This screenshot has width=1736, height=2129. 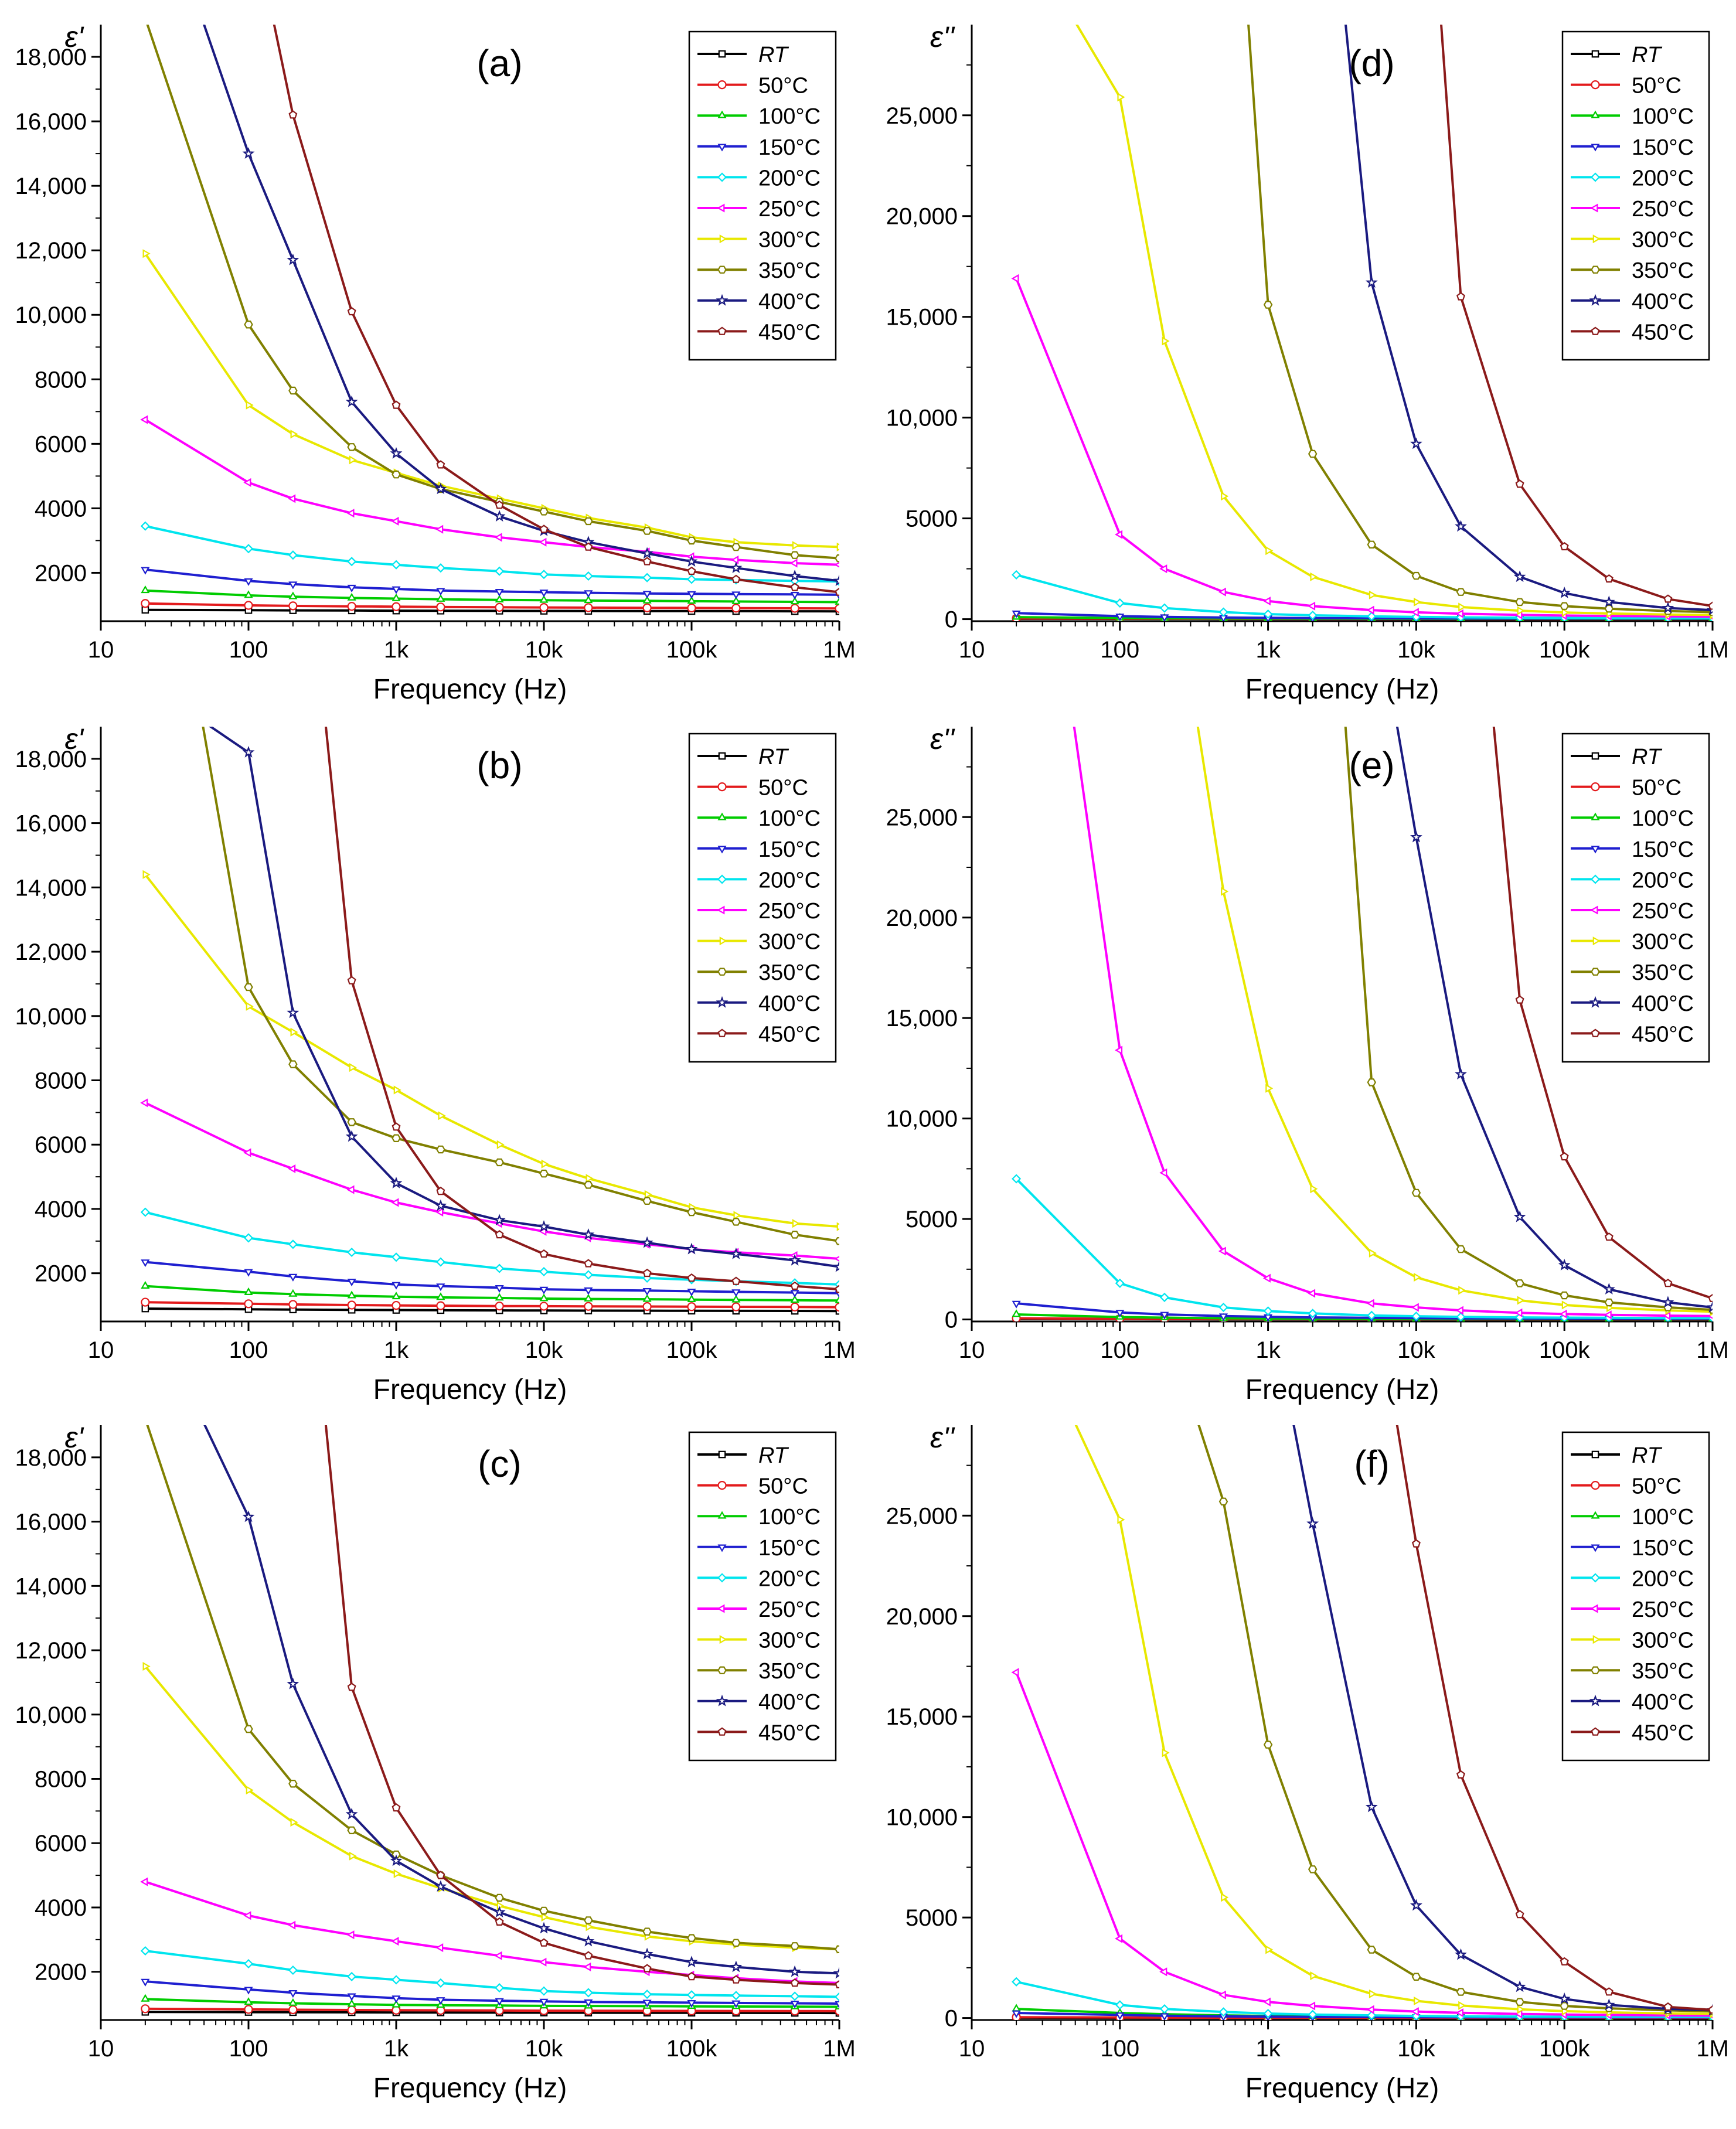 I want to click on y-tick-label: 15,000, so click(x=922, y=1717).